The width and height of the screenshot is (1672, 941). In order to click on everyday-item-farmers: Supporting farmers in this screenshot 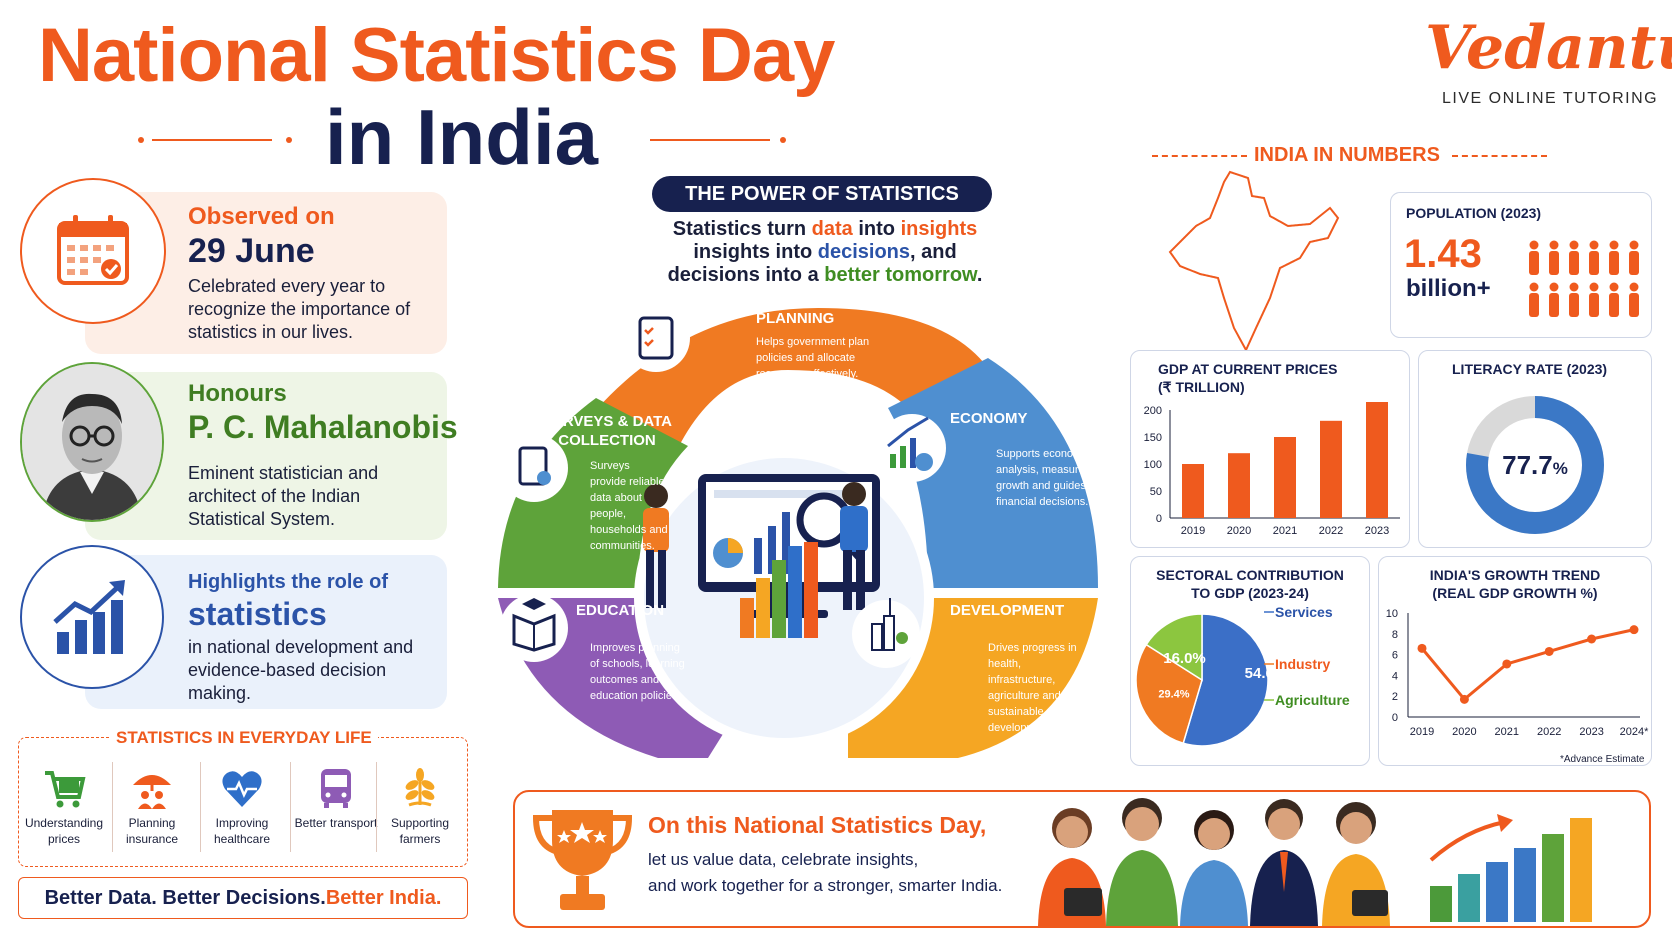, I will do `click(420, 806)`.